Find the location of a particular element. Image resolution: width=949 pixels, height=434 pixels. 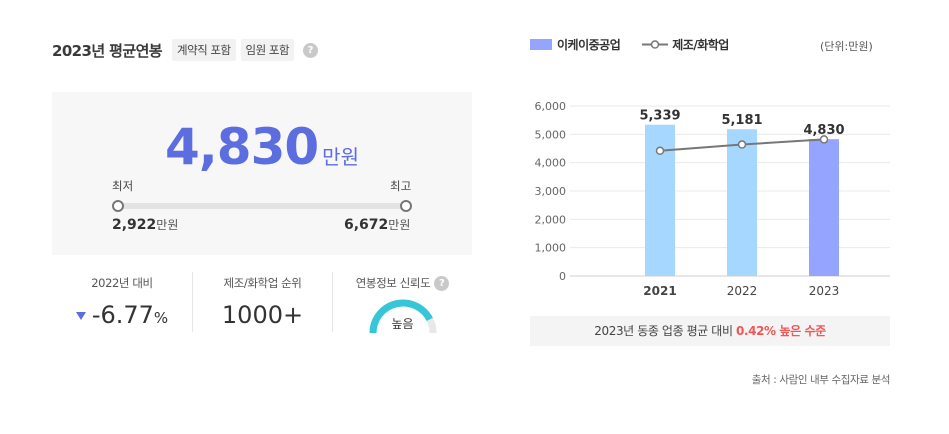

bar-2023 is located at coordinates (824, 207).